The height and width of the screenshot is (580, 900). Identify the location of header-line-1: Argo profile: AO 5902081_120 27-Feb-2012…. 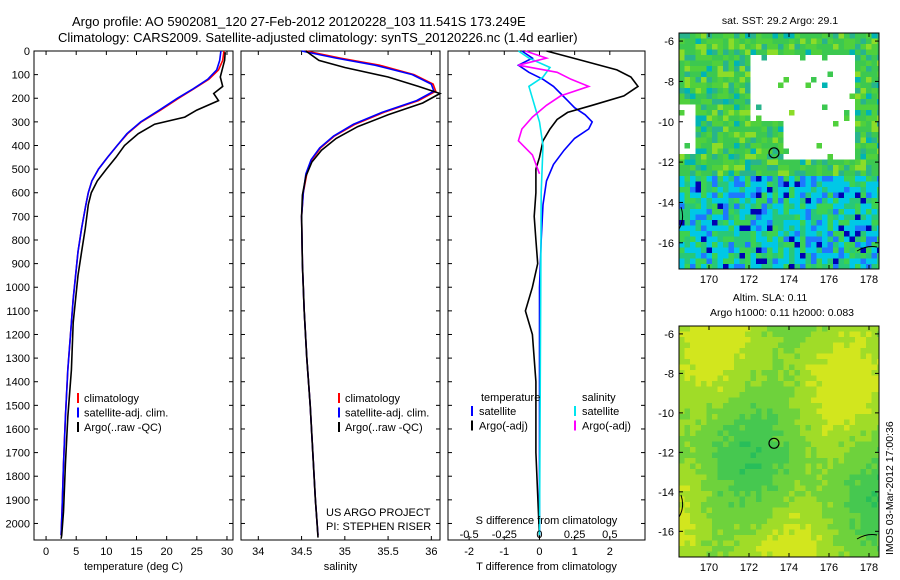
(299, 21).